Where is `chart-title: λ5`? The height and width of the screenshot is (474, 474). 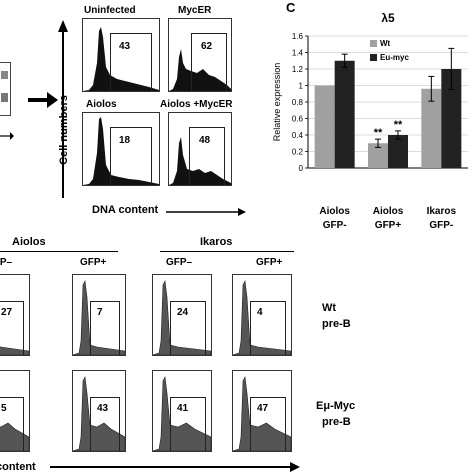
chart-title: λ5 is located at coordinates (388, 18).